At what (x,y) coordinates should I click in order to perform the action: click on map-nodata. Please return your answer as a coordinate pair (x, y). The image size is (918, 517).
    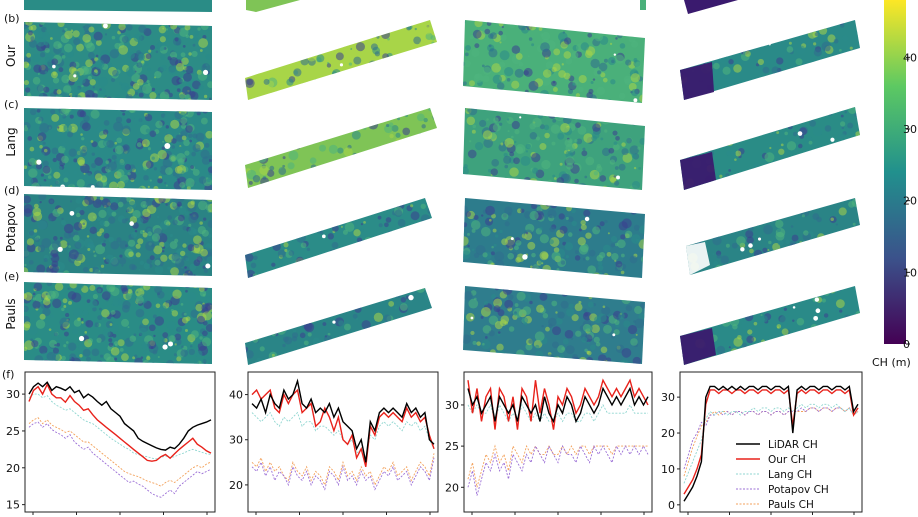
    Looking at the image, I should click on (205, 72).